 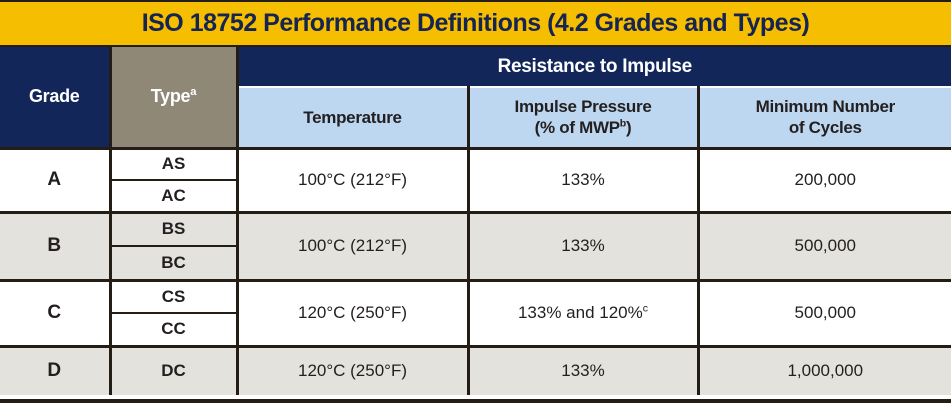 I want to click on table-row-grade-d: D DC 120°C (250°F) 133% 1,000,000, so click(x=475, y=369).